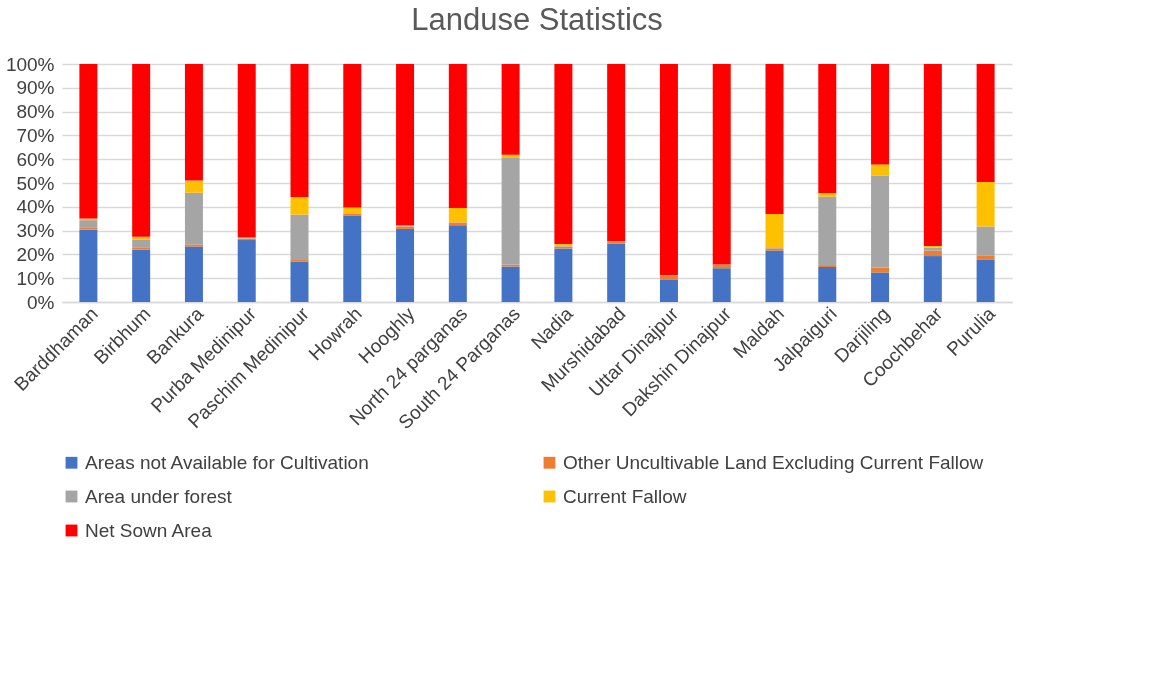 This screenshot has height=677, width=1149. I want to click on legend-label: Other Uncultivable Land Excluding Current Fallow, so click(773, 462).